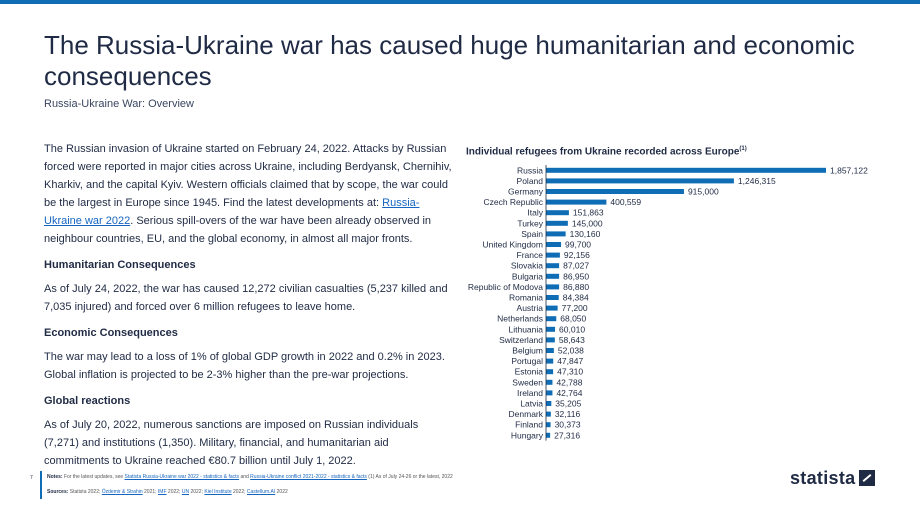 The width and height of the screenshot is (920, 518). I want to click on source-link: Castellum.AI, so click(261, 492).